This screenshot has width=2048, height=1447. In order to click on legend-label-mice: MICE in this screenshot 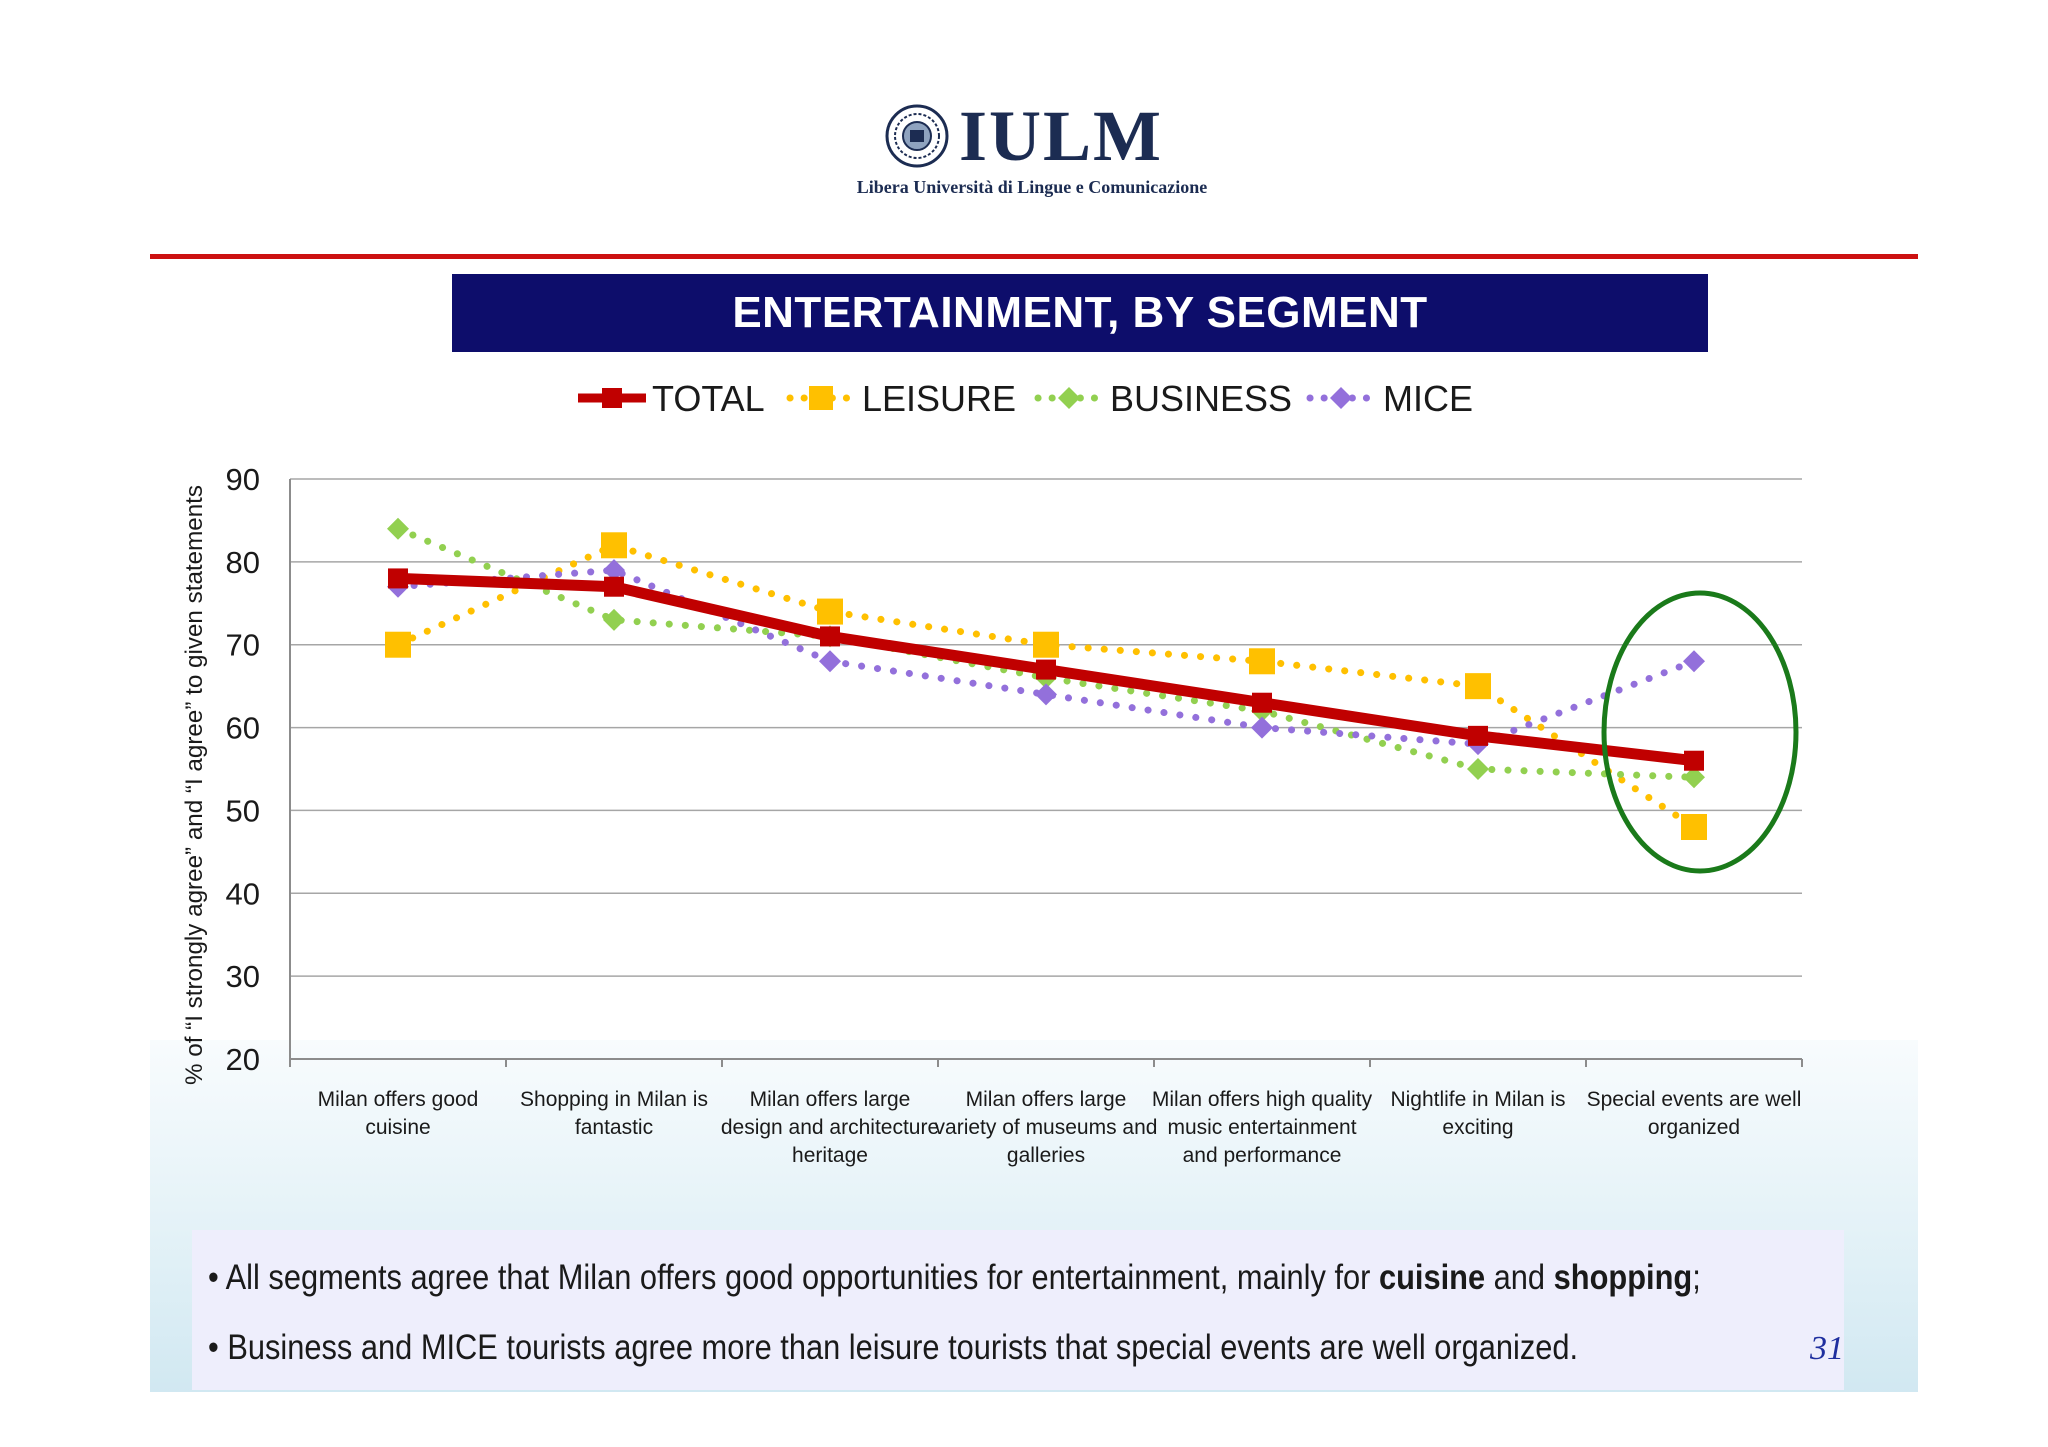, I will do `click(1428, 398)`.